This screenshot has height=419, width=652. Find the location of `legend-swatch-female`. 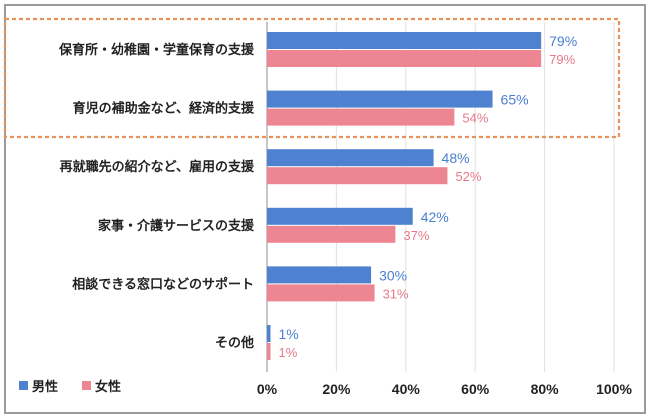

legend-swatch-female is located at coordinates (86, 385).